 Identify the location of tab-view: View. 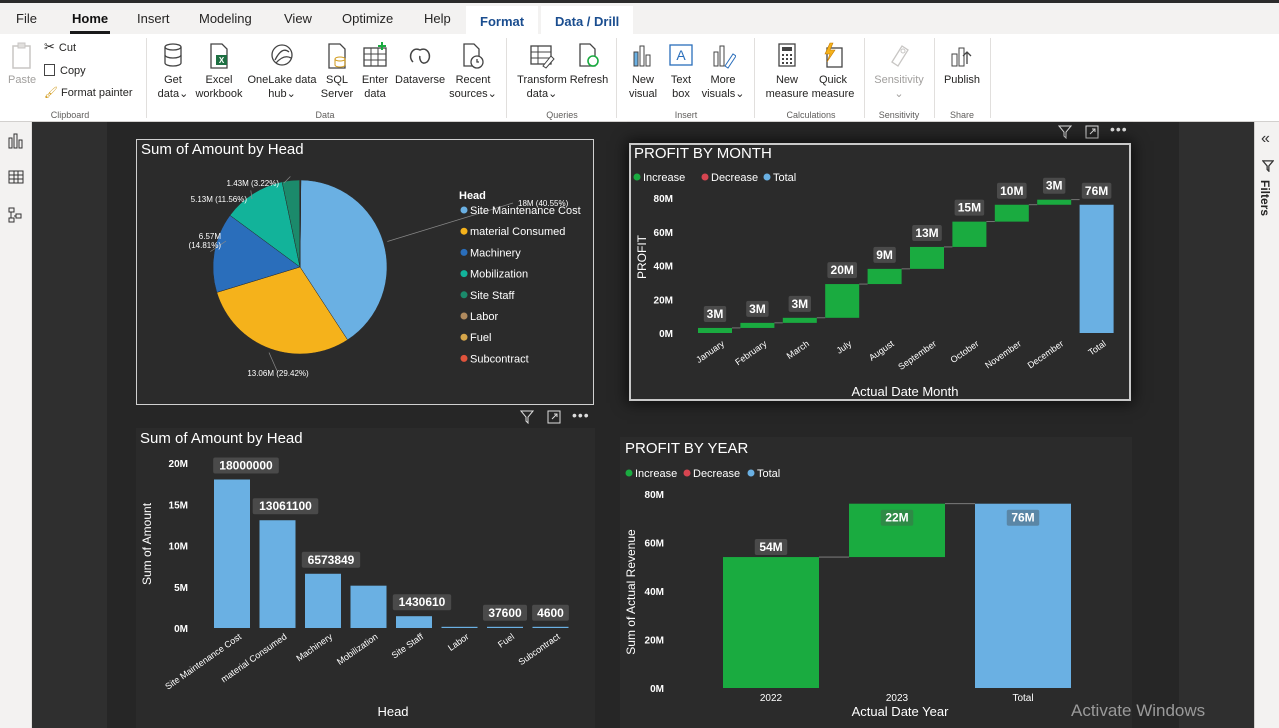
(298, 18).